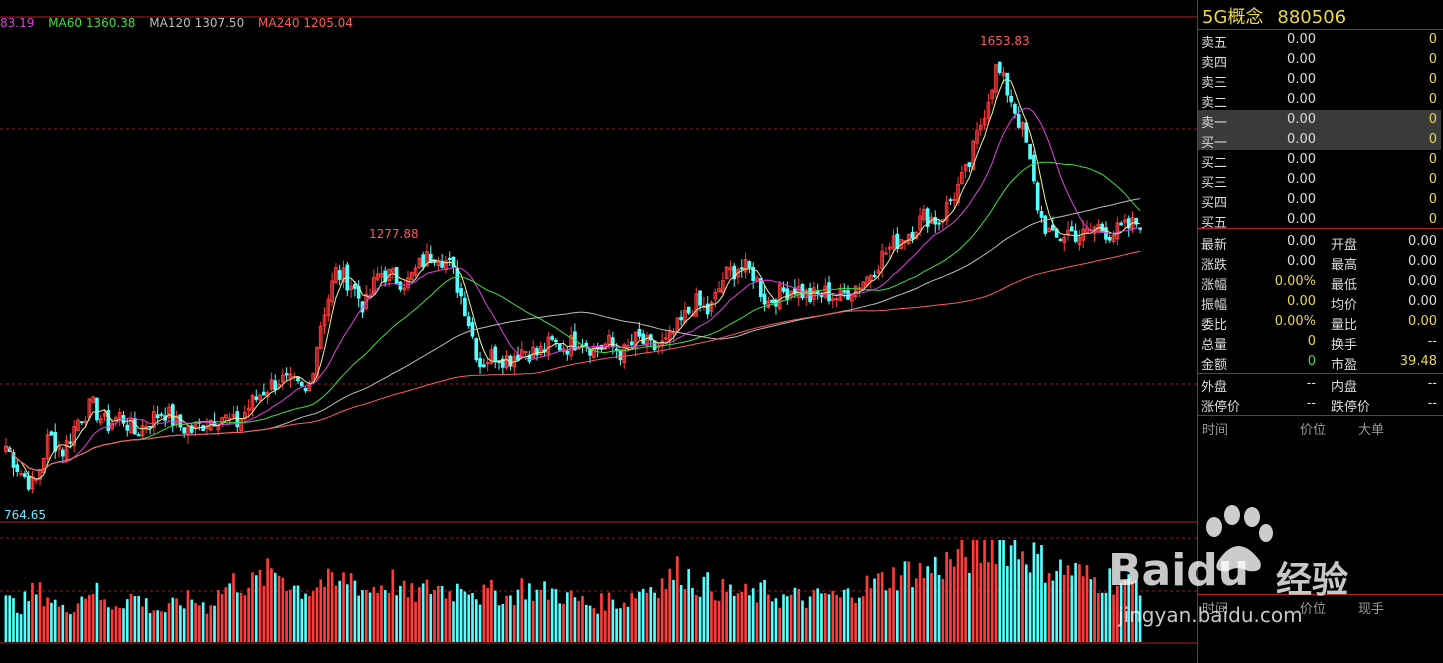  I want to click on order-book-row: 买三 0.00 0, so click(1319, 180).